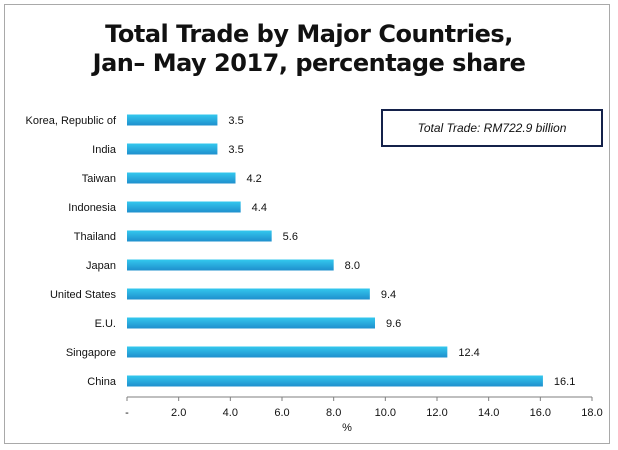 The image size is (618, 450). I want to click on x-tick-label: 2.0, so click(178, 413).